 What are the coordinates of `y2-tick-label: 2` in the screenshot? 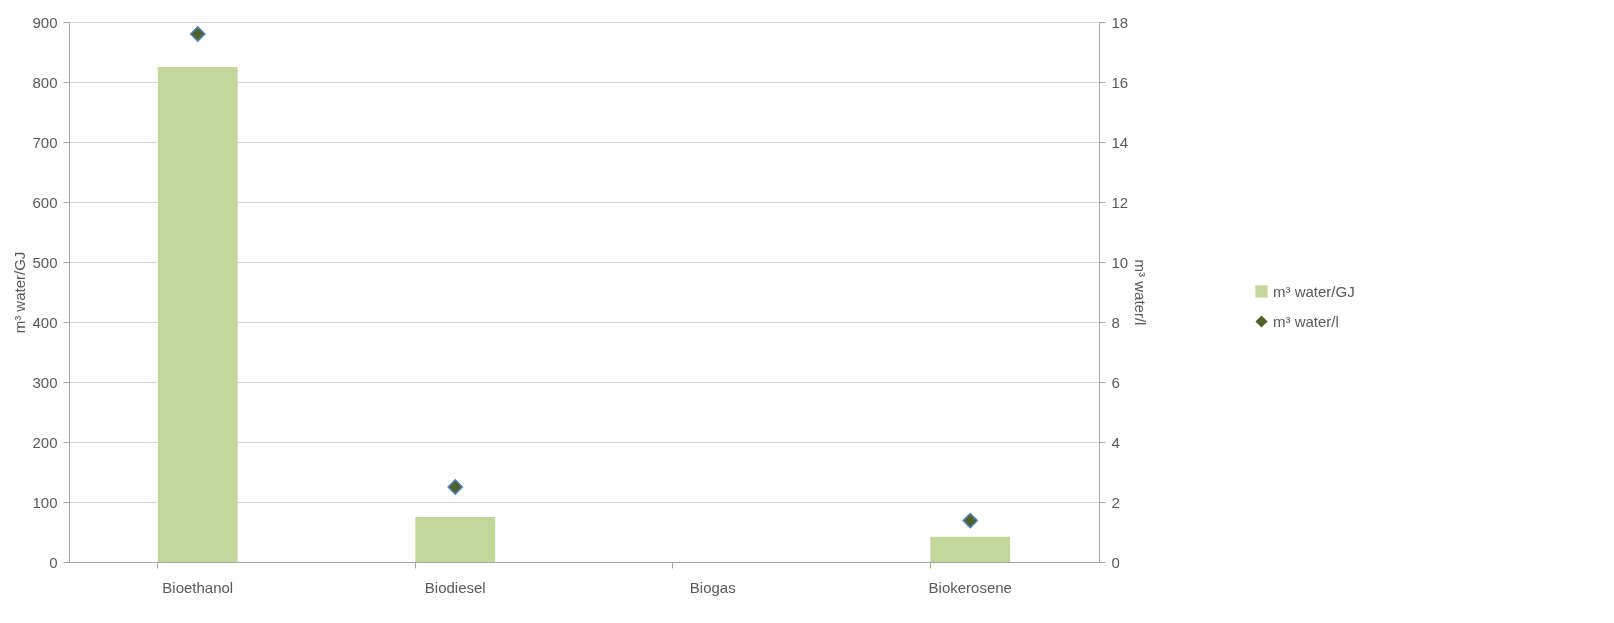 It's located at (1115, 502).